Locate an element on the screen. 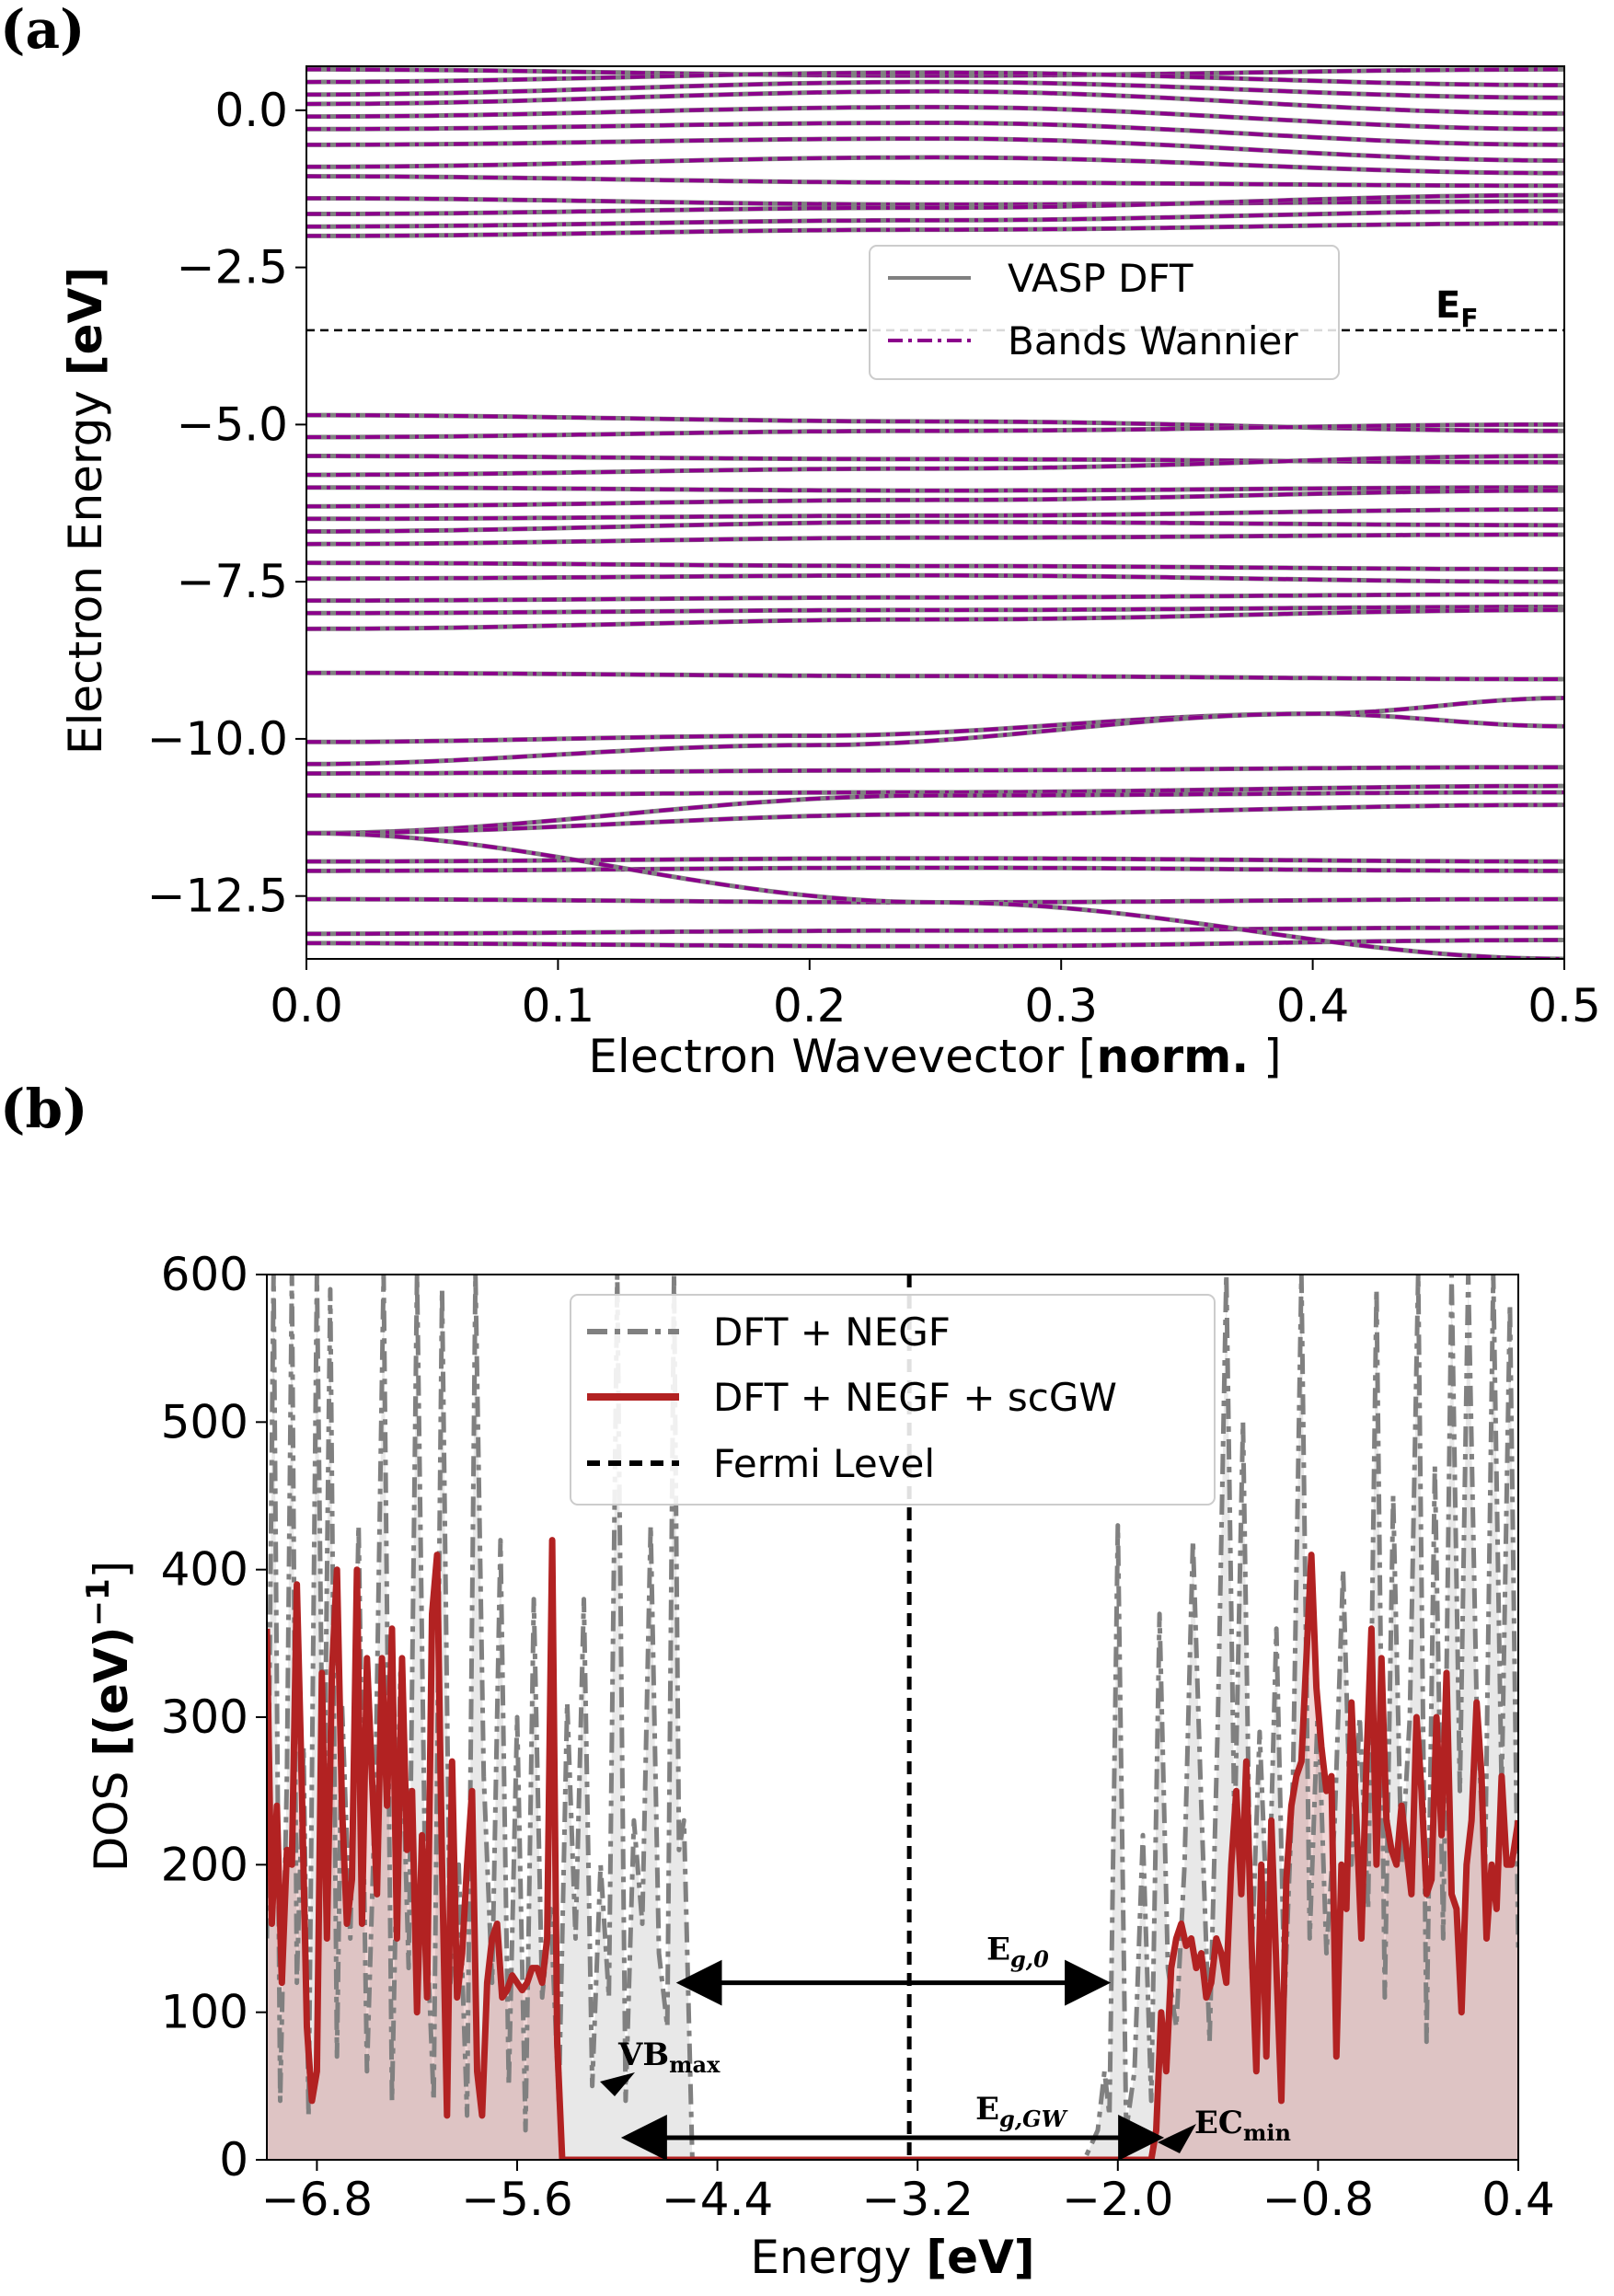  legend-label-bands-wannier: Bands Wannier is located at coordinates (1153, 341).